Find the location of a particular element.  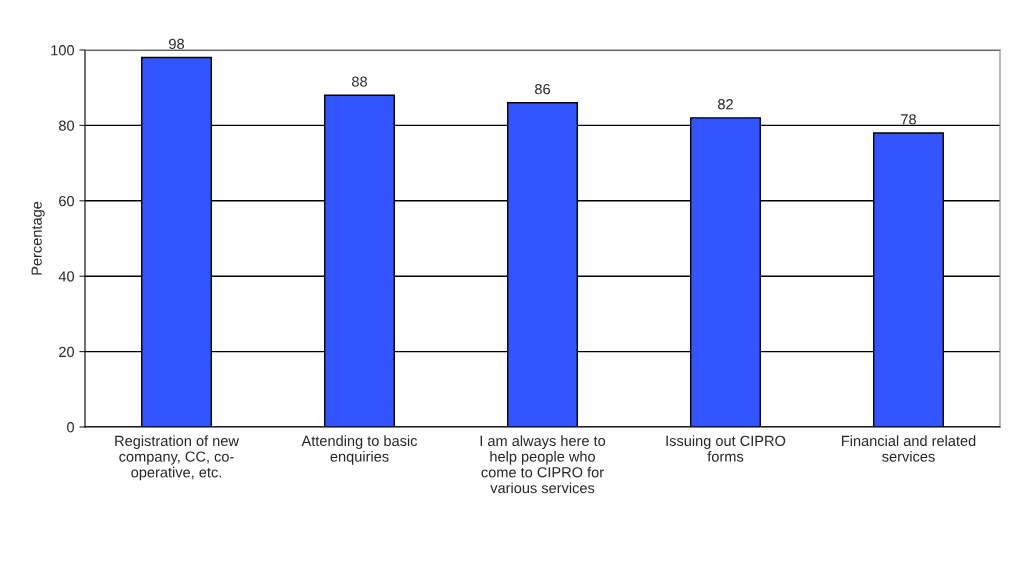

x-tick-label: Financial and related services is located at coordinates (909, 448).